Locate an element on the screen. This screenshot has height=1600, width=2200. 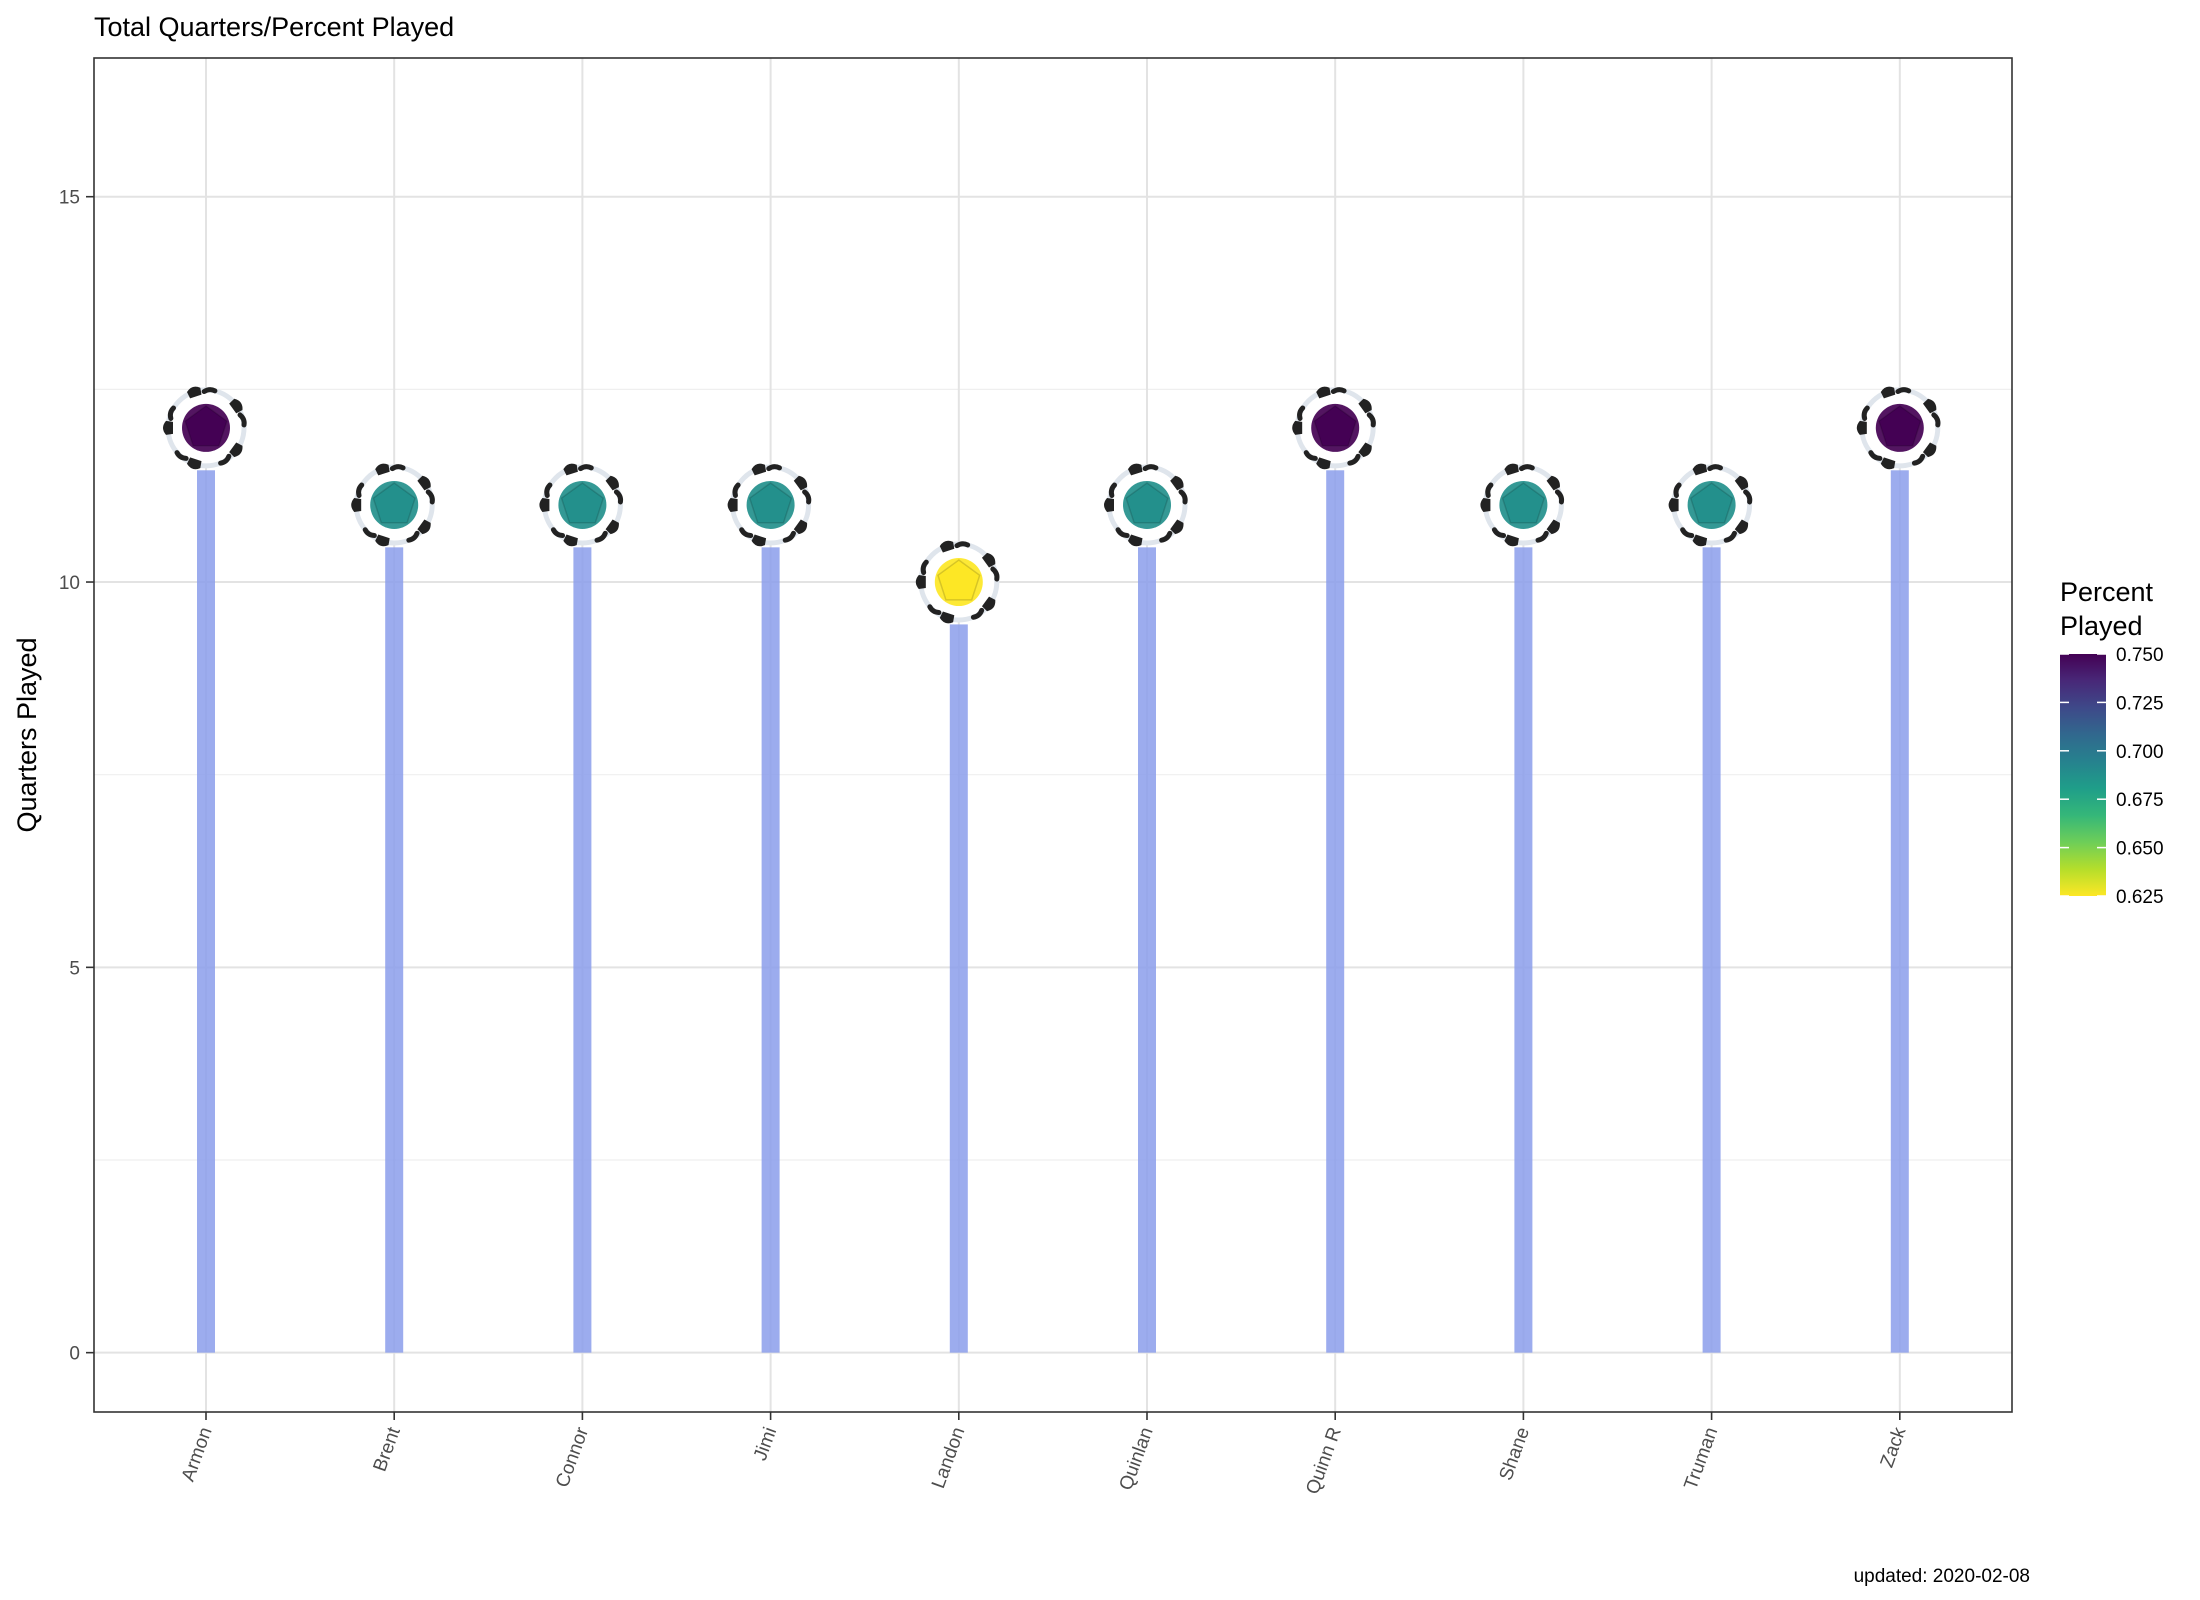
stem-quinlan is located at coordinates (1147, 950).